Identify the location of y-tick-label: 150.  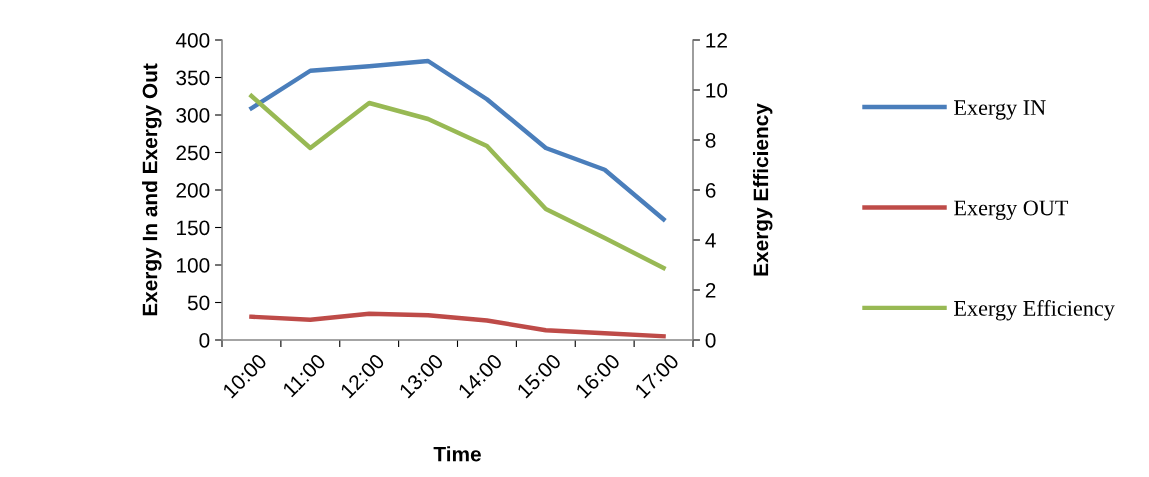
(193, 228).